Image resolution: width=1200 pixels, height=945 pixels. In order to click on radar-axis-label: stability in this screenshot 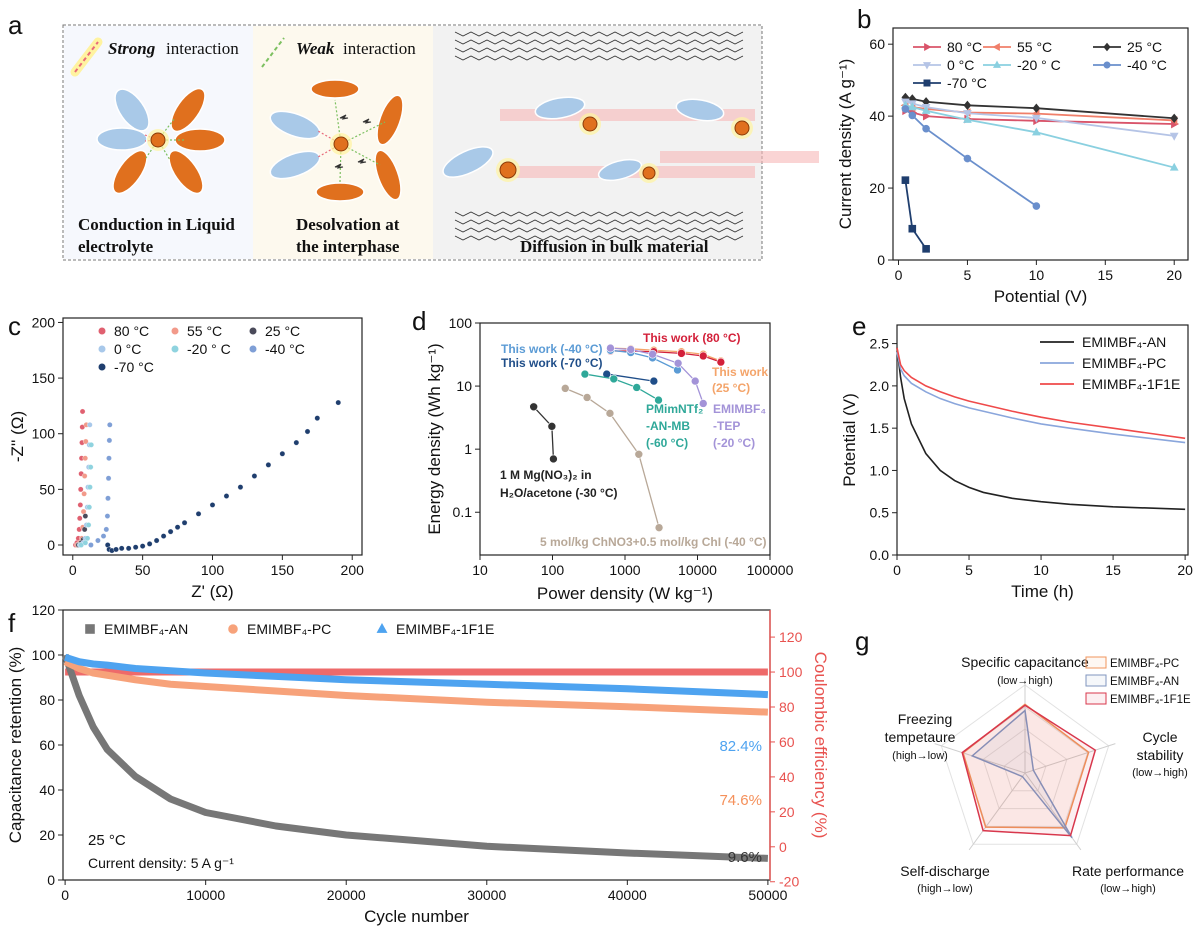, I will do `click(1160, 755)`.